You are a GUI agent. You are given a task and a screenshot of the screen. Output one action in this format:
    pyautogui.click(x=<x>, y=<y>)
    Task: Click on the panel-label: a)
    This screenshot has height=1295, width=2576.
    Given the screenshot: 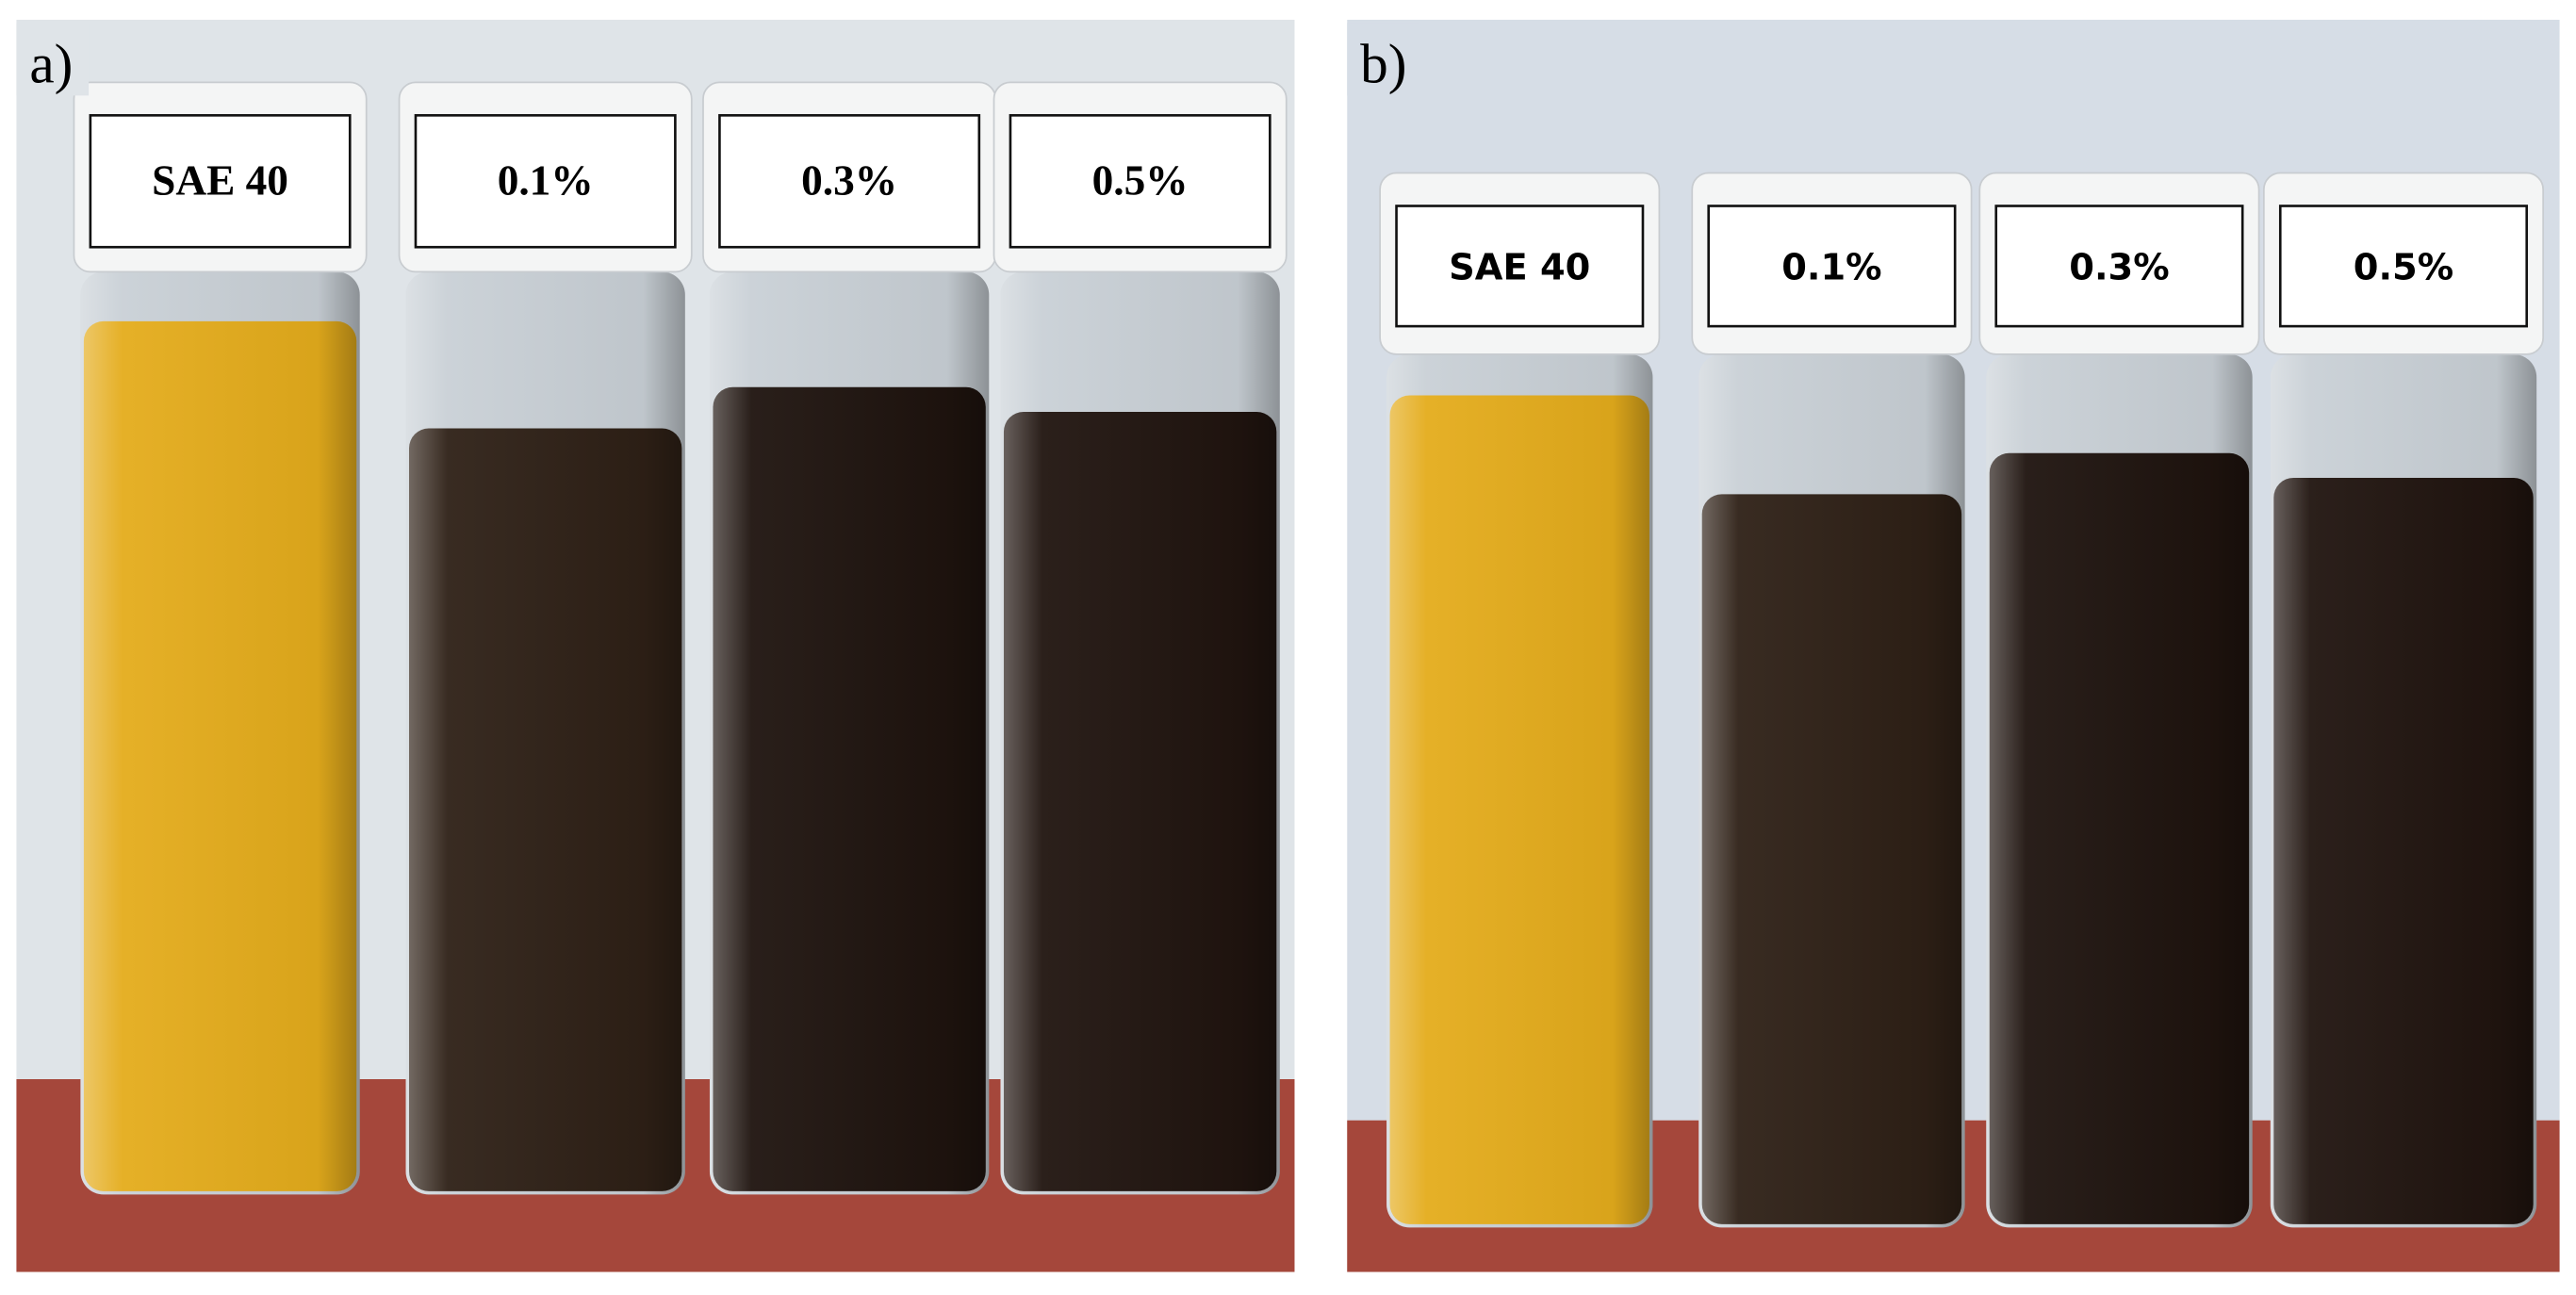 What is the action you would take?
    pyautogui.click(x=51, y=63)
    